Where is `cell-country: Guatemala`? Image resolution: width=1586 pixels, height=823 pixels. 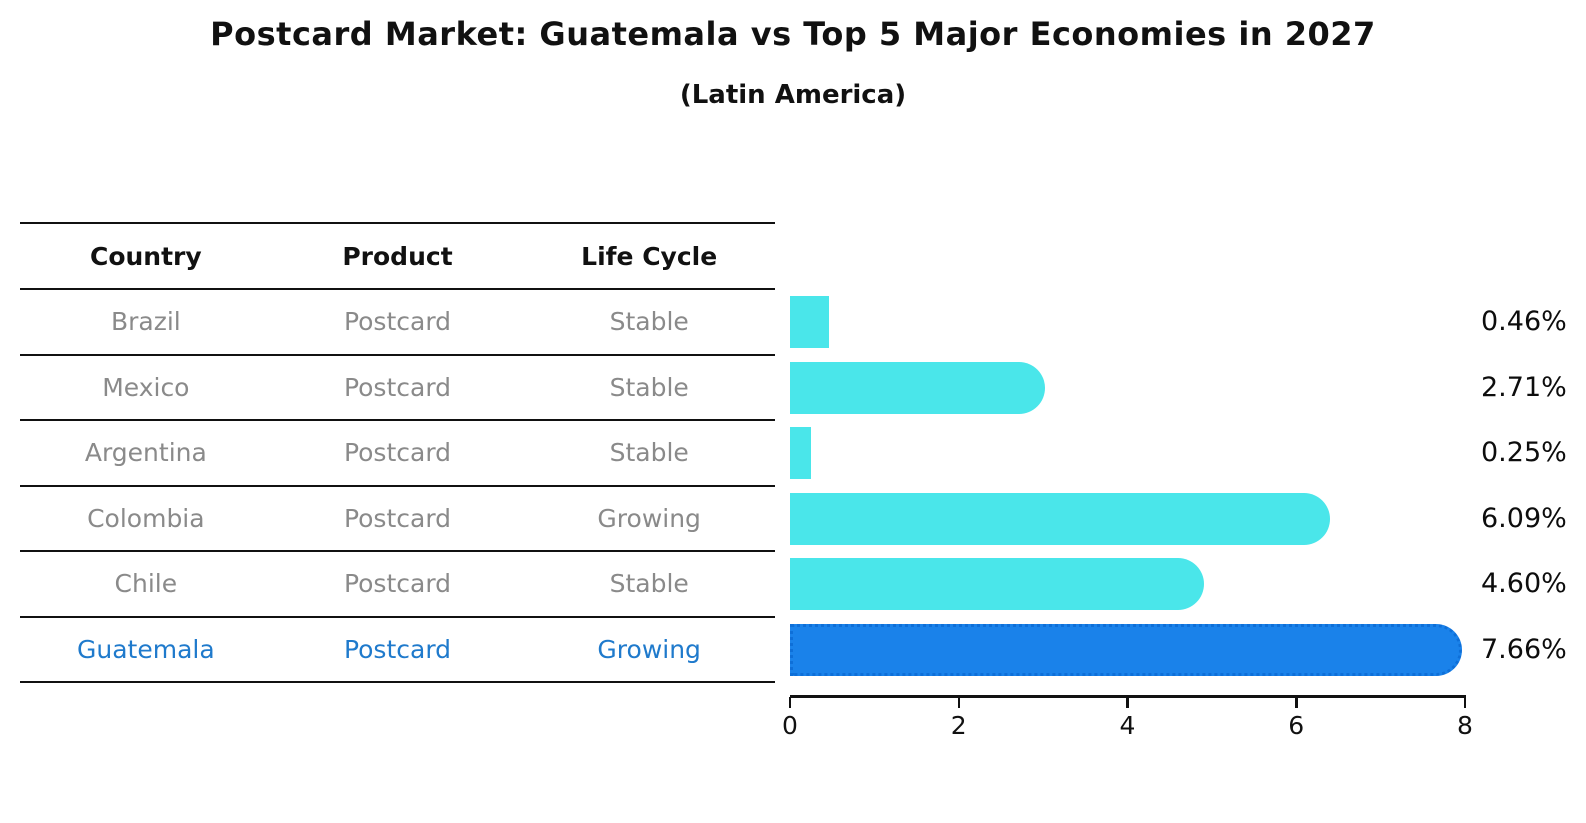 cell-country: Guatemala is located at coordinates (146, 649).